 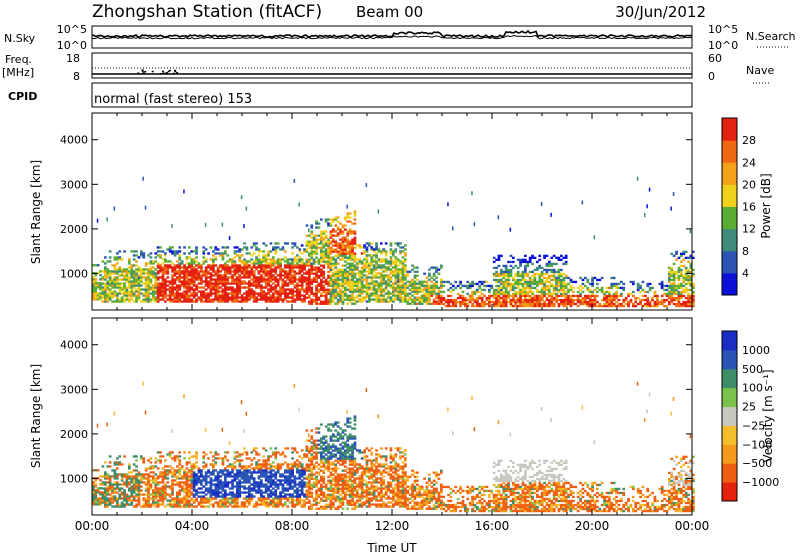 I want to click on nsky-strip-frame, so click(x=392, y=37).